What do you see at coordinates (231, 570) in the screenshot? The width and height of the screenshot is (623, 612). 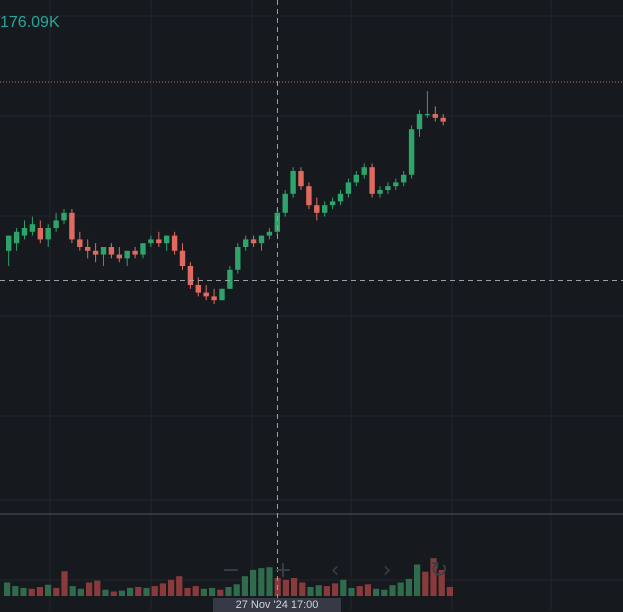 I see `zoom-out-button: −` at bounding box center [231, 570].